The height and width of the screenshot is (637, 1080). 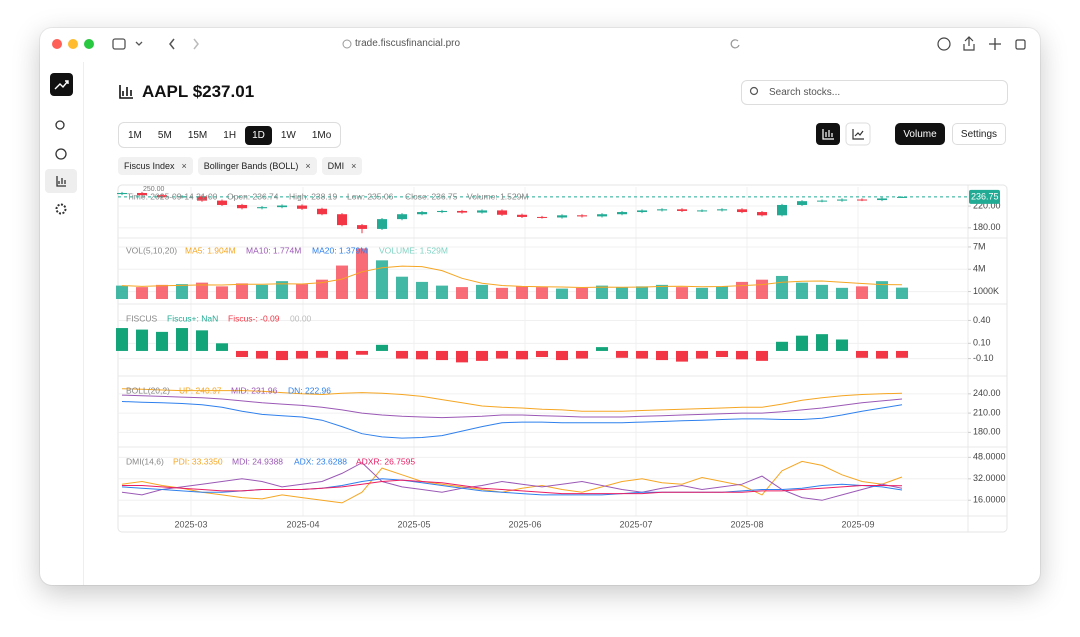 I want to click on close-dot, so click(x=57, y=44).